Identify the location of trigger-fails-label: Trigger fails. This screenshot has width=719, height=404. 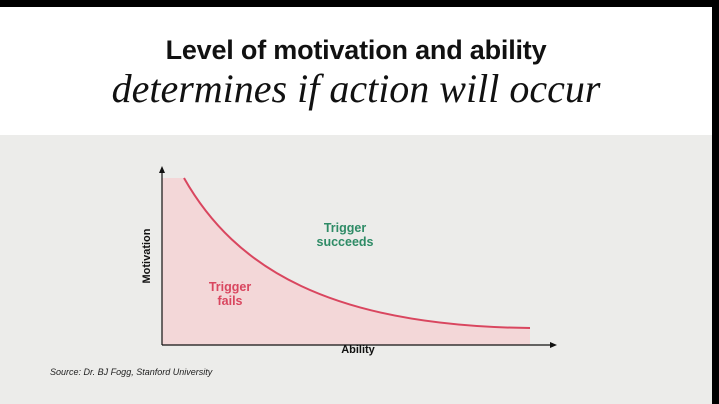
(230, 294).